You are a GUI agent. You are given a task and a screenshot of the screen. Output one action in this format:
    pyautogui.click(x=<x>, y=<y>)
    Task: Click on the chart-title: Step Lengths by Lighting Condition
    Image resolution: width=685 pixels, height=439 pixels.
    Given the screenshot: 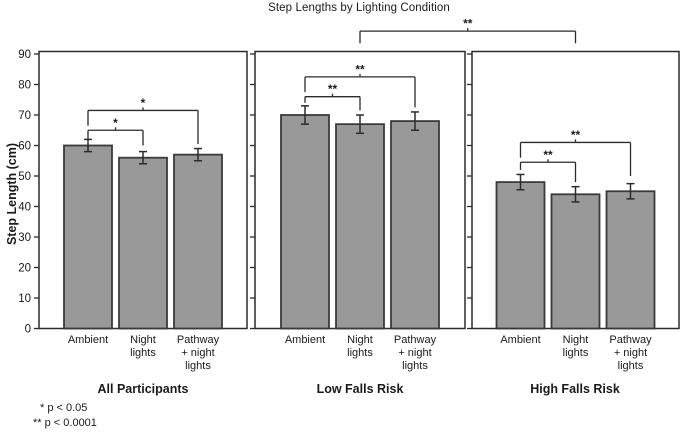 What is the action you would take?
    pyautogui.click(x=359, y=8)
    